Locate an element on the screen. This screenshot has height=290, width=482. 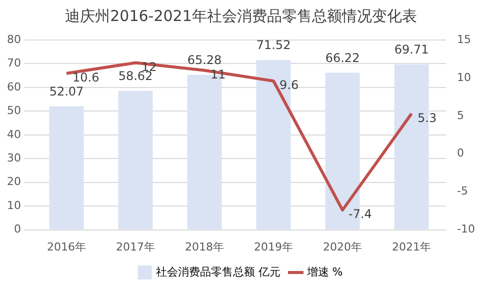
data-label: 69.71 is located at coordinates (411, 49).